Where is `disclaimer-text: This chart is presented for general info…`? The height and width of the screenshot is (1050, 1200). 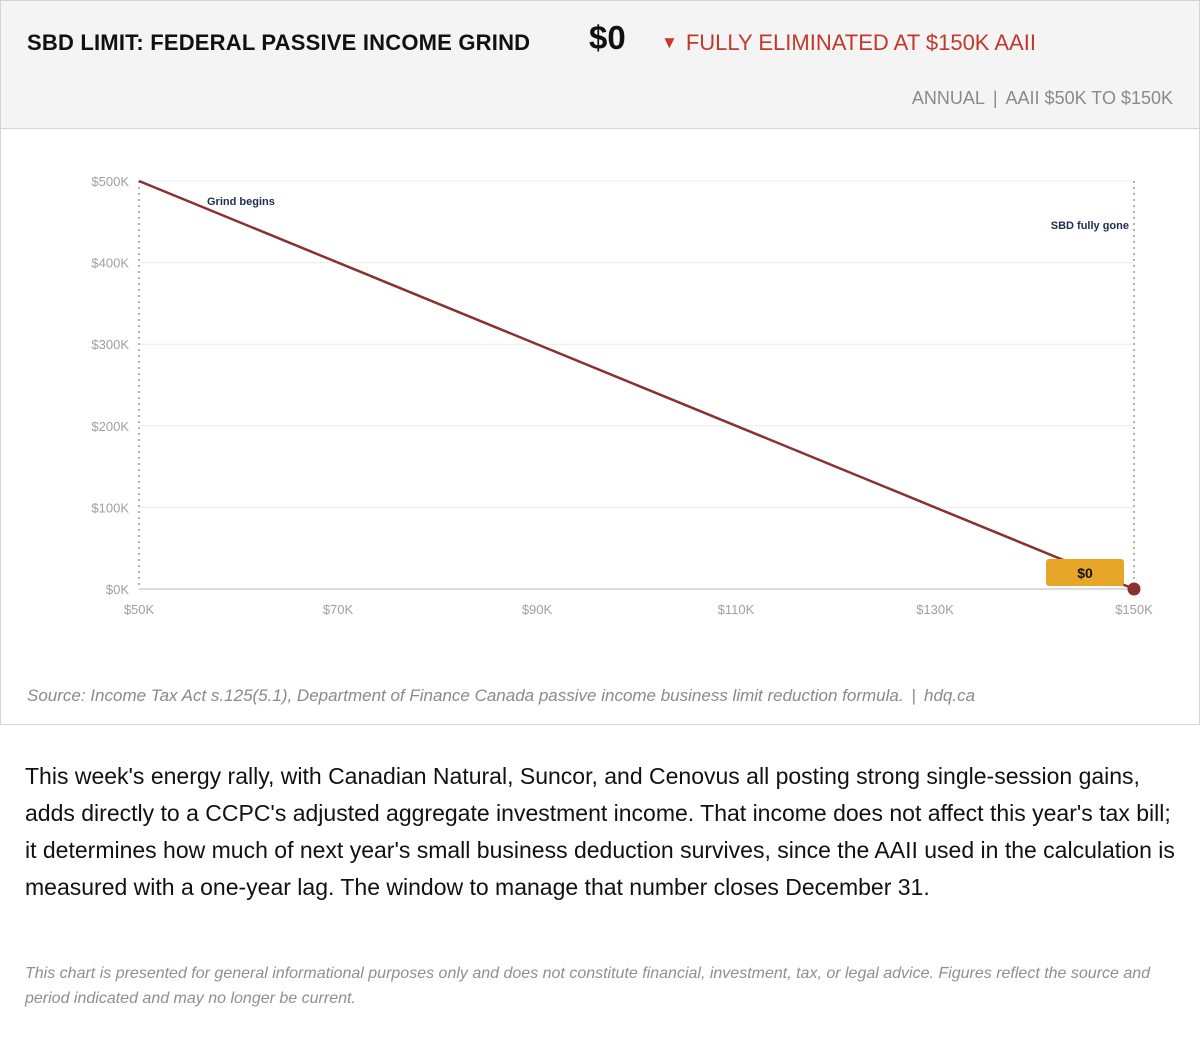
disclaimer-text: This chart is presented for general info… is located at coordinates (588, 986).